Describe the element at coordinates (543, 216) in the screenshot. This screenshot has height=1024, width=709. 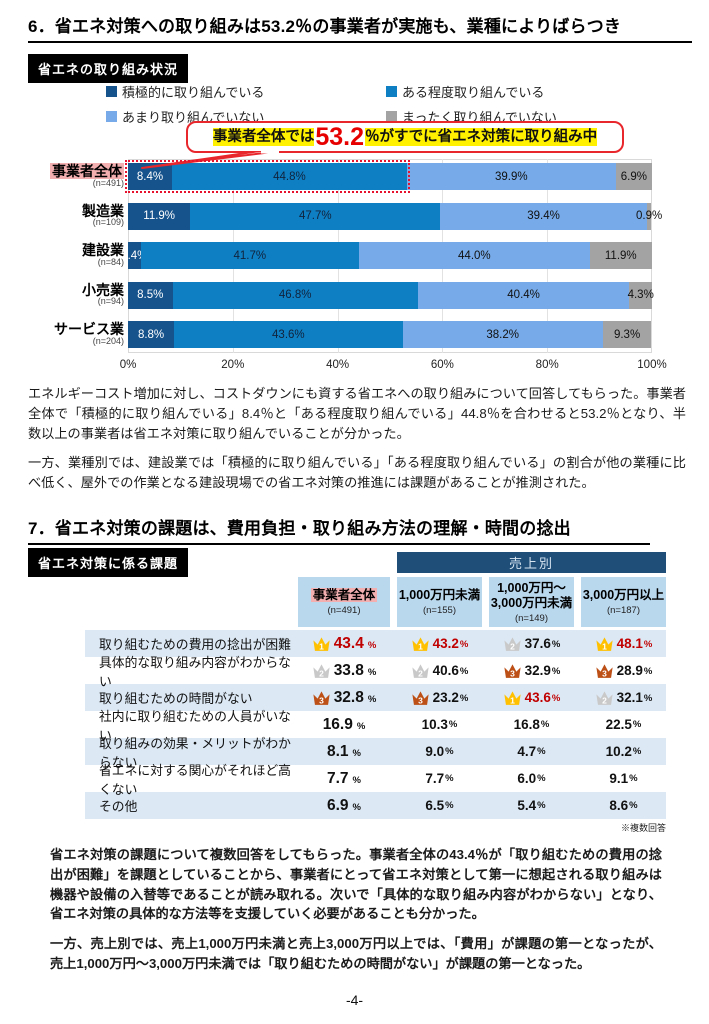
I see `bar-segment: 39.4%` at that location.